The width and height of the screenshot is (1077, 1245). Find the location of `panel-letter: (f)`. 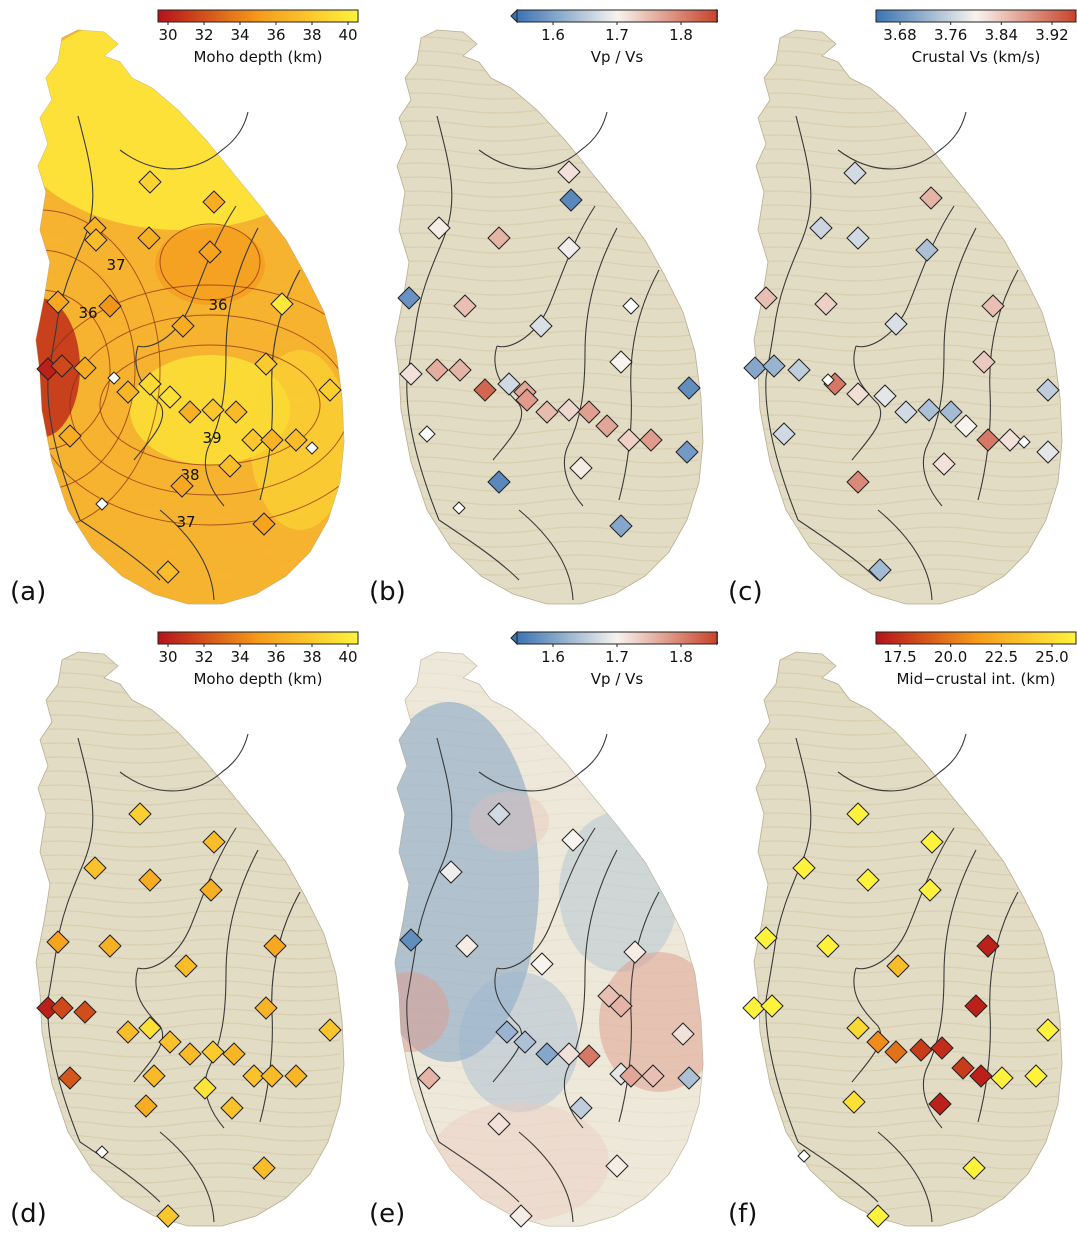

panel-letter: (f) is located at coordinates (742, 1214).